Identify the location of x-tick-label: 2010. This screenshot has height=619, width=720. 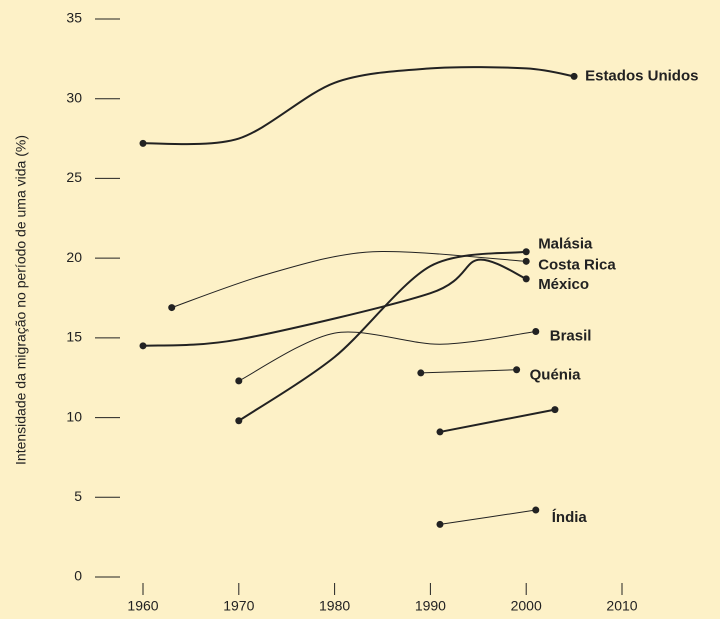
(621, 606).